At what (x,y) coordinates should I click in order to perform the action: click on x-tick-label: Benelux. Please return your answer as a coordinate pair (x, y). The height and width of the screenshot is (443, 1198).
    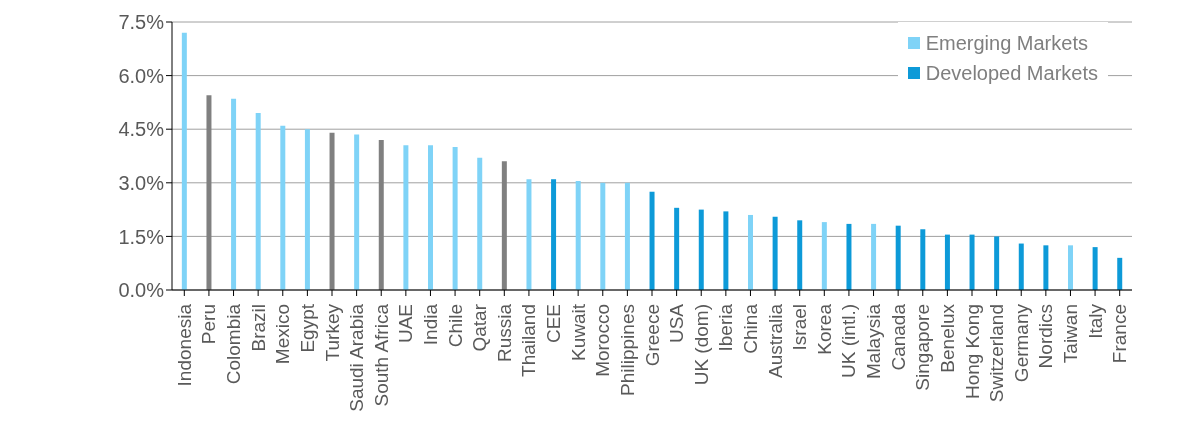
    Looking at the image, I should click on (947, 338).